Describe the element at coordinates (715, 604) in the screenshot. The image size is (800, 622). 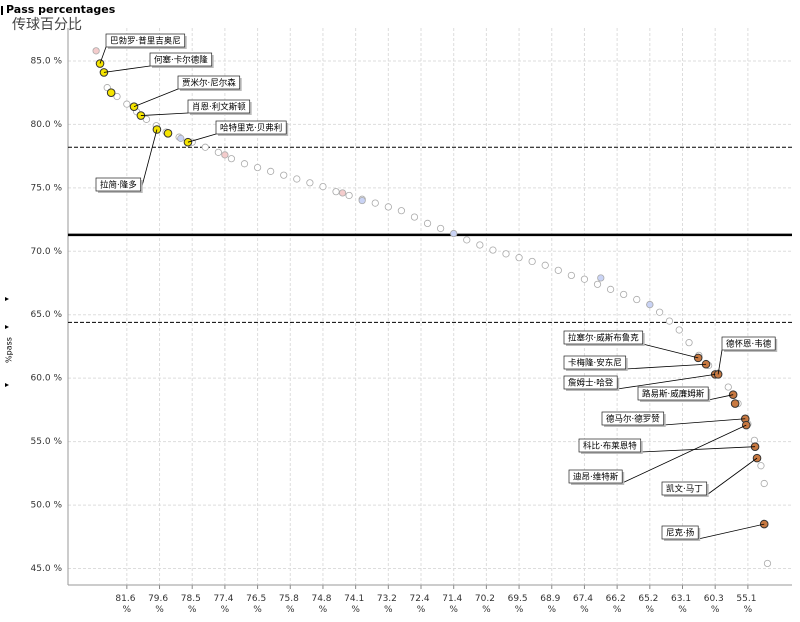
I see `x-tick-label: 60.3 %` at that location.